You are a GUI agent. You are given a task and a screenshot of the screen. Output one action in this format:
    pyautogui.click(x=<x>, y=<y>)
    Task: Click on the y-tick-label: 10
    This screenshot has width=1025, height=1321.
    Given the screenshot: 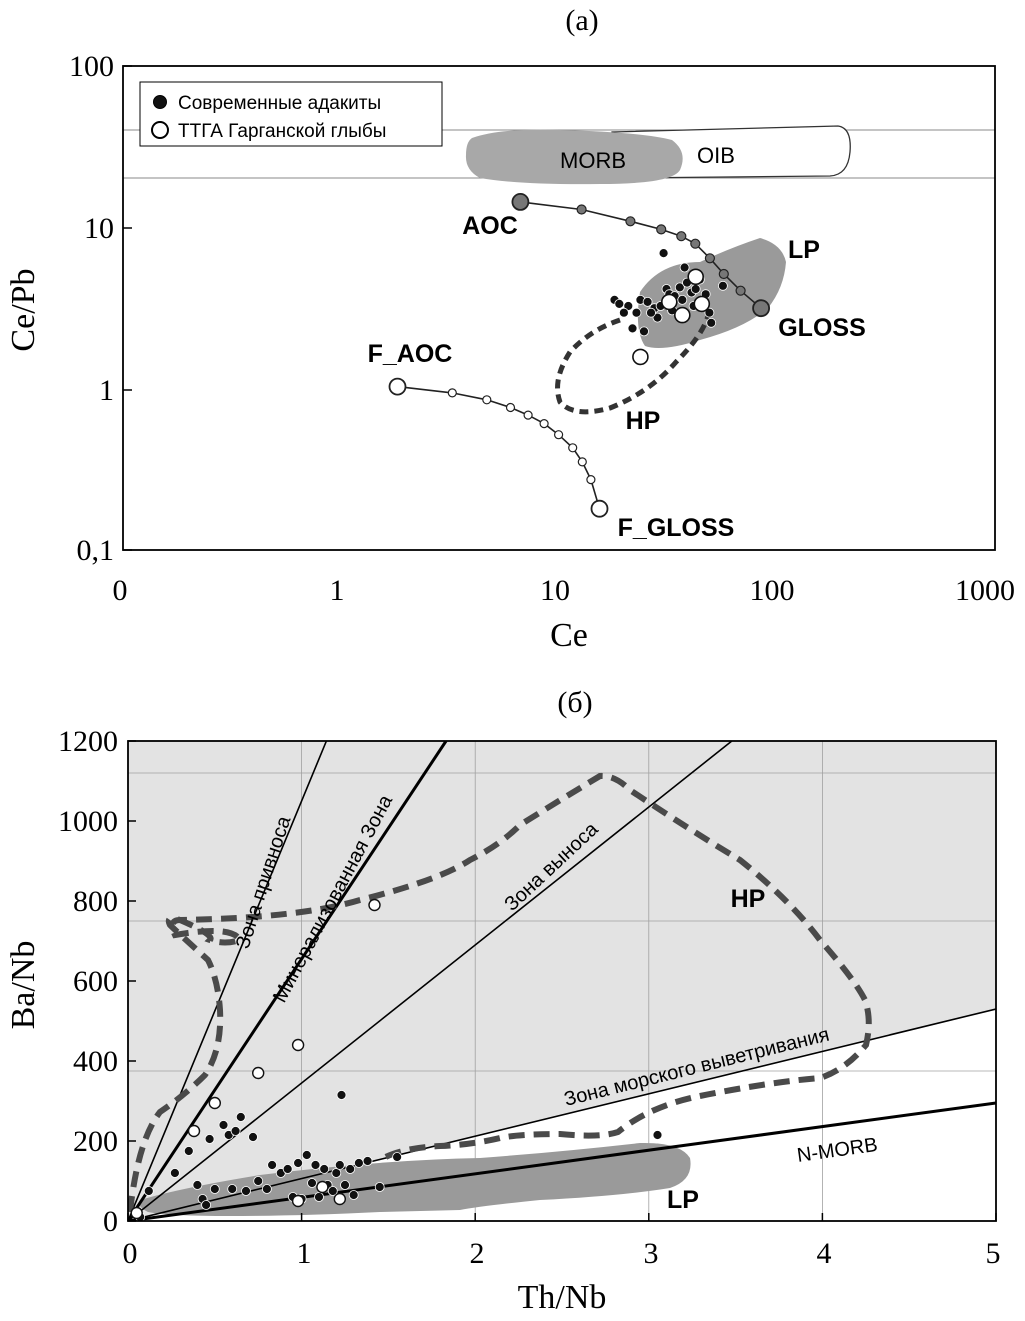 What is the action you would take?
    pyautogui.click(x=99, y=228)
    